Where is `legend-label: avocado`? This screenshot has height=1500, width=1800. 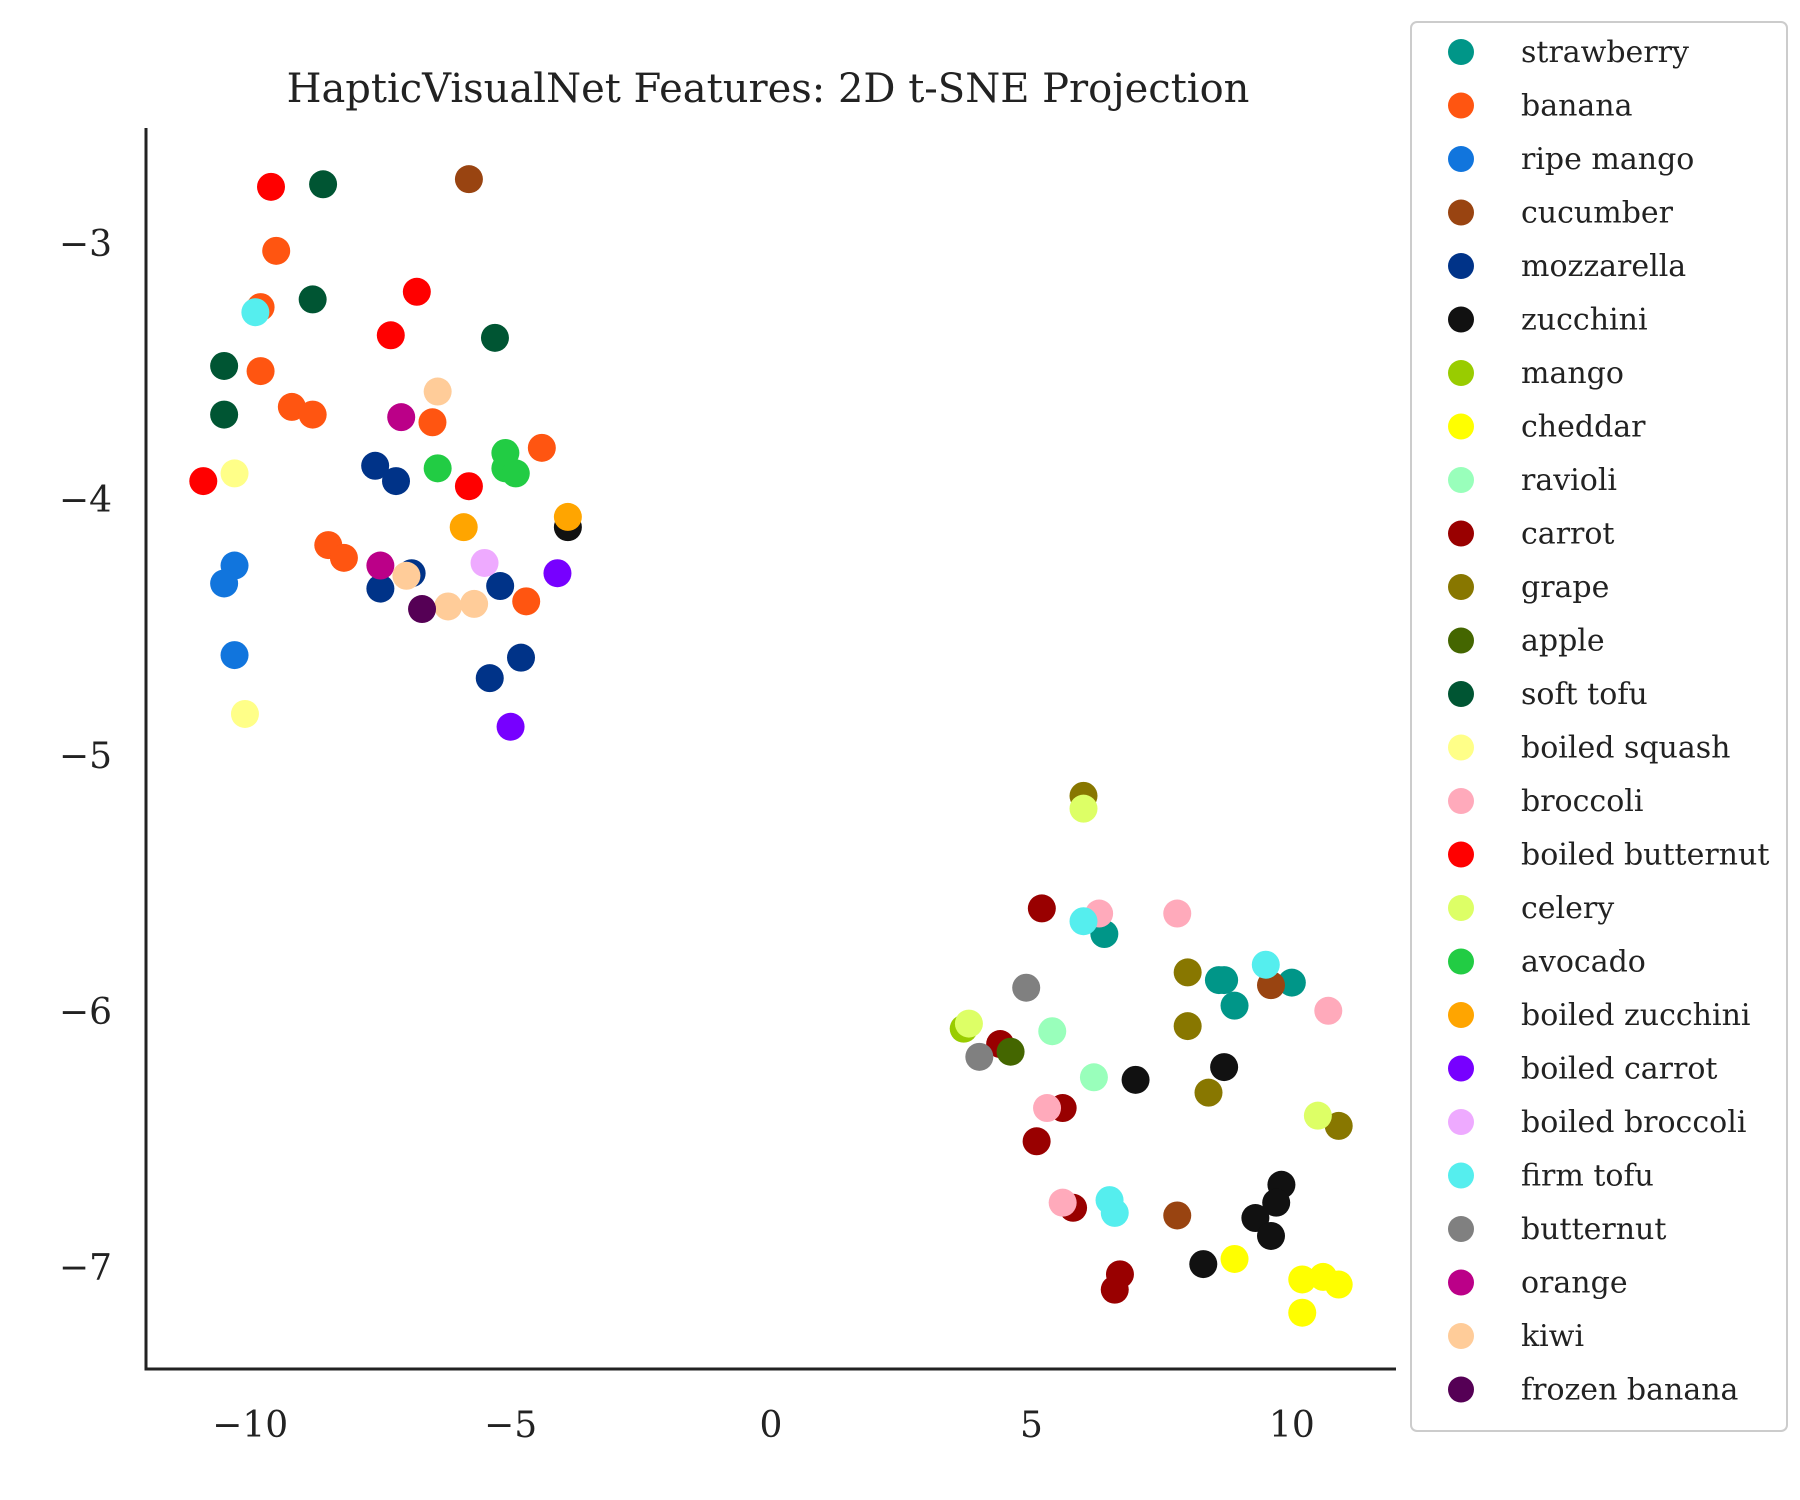
legend-label: avocado is located at coordinates (1583, 962).